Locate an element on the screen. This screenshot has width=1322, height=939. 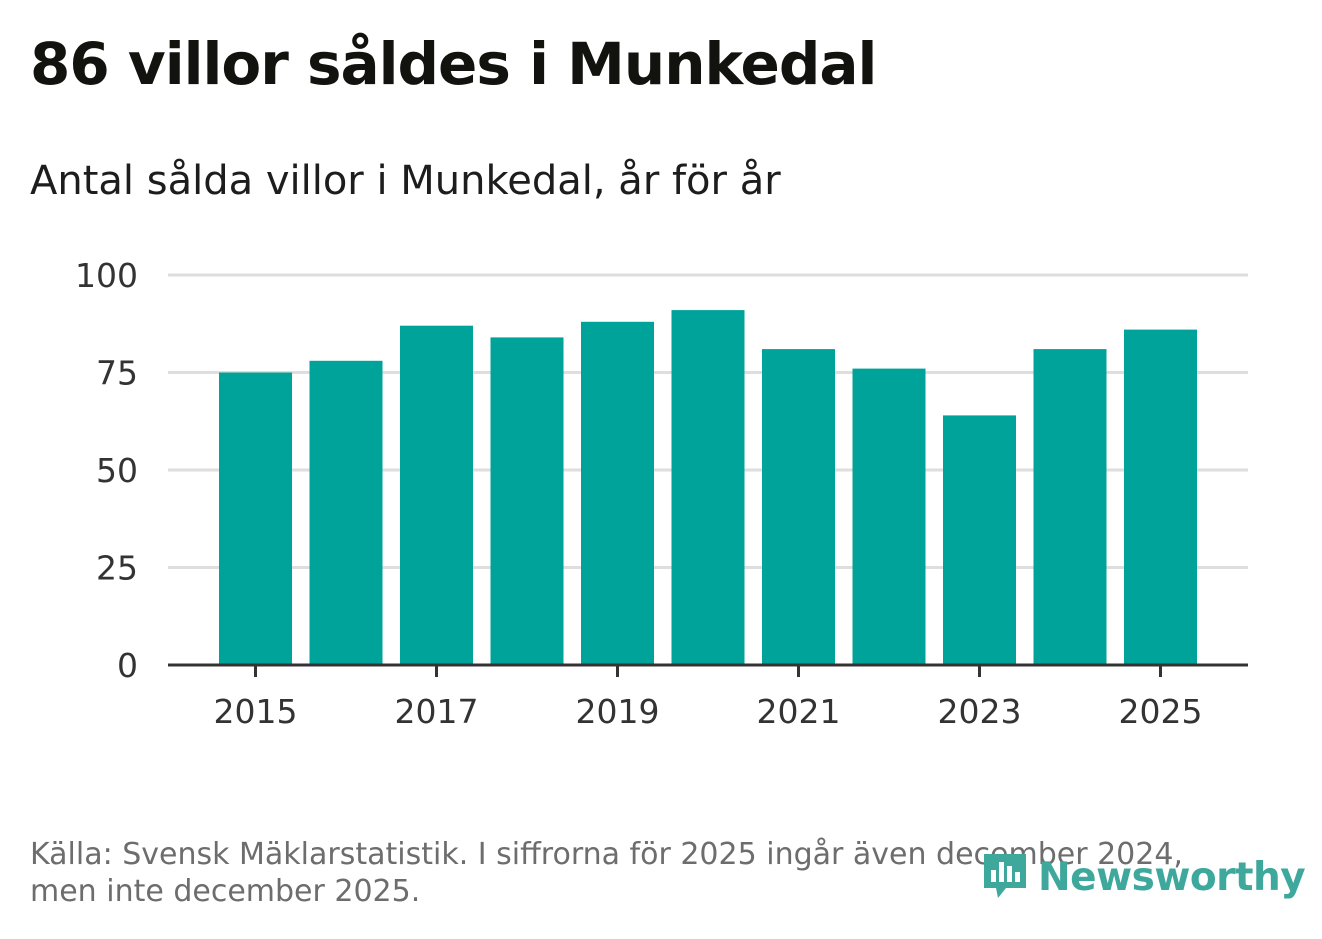
bar-2021 is located at coordinates (798, 507).